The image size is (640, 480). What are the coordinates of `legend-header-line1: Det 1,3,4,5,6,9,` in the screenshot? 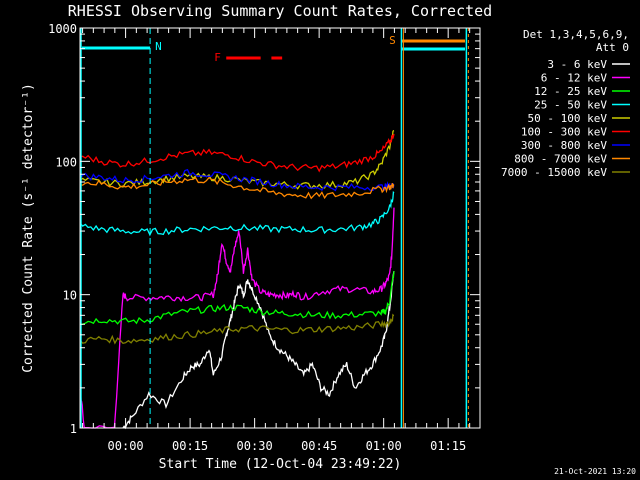 It's located at (576, 34).